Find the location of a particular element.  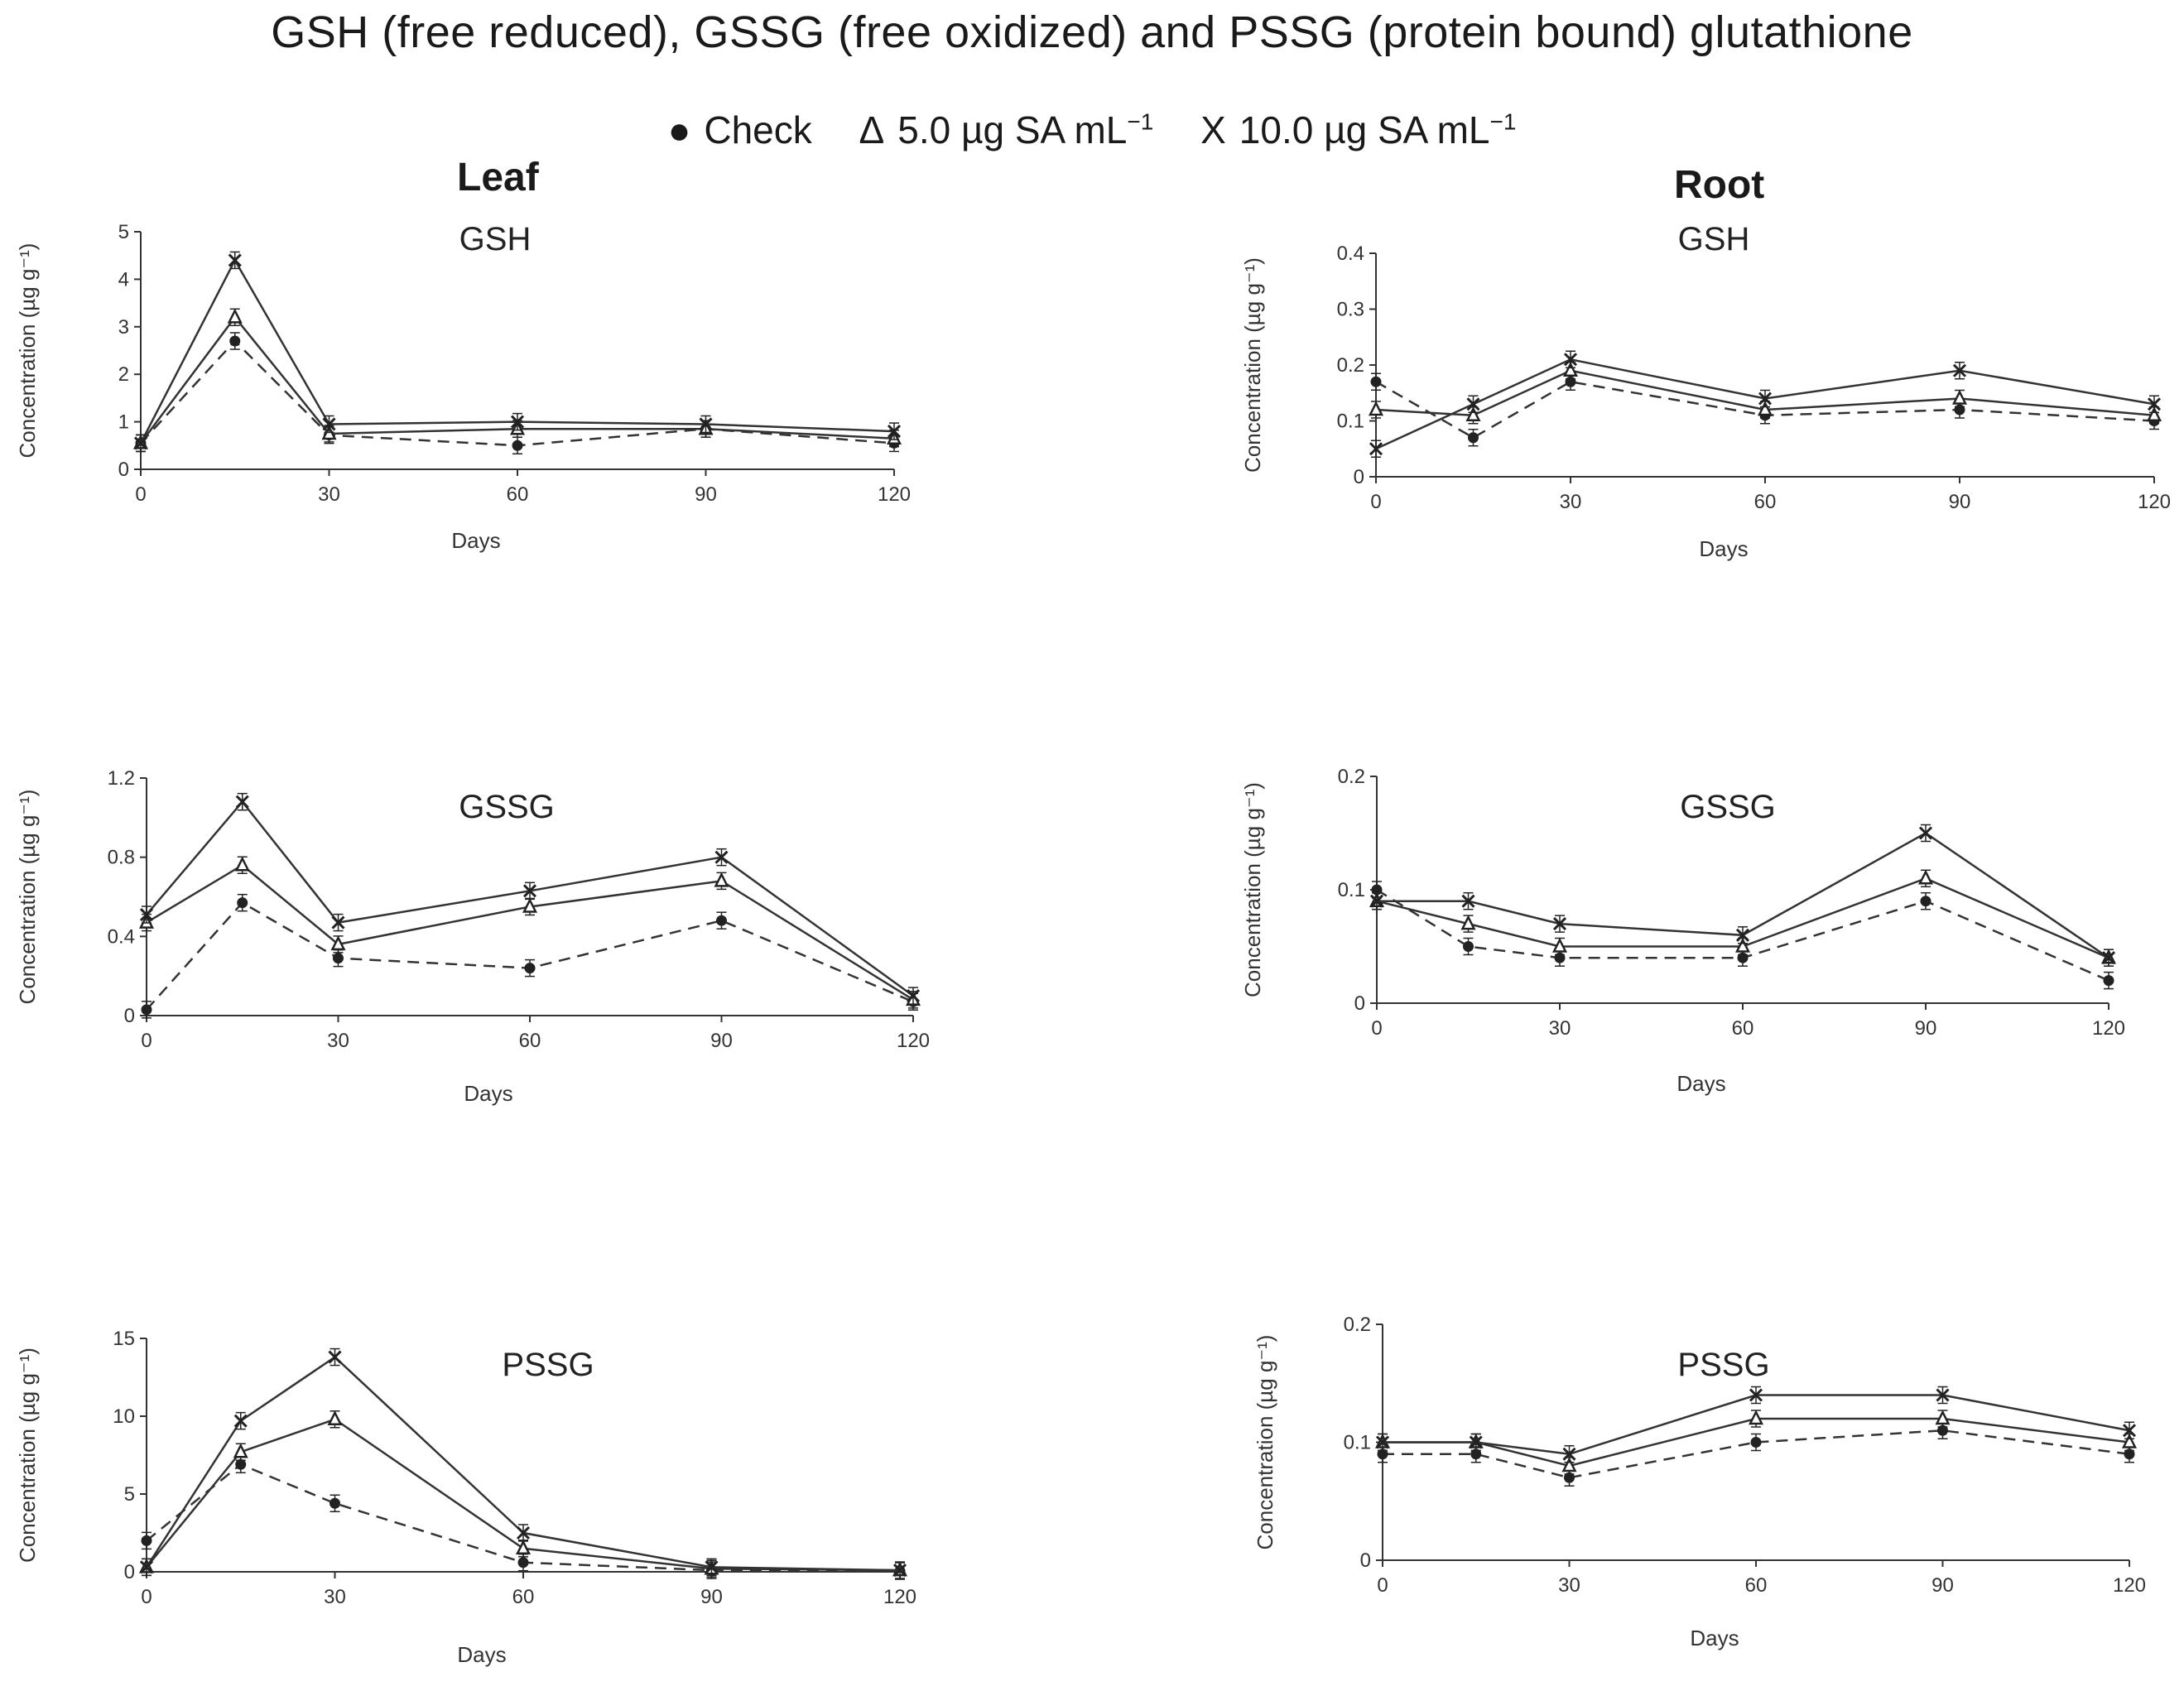

y-tick-label: 3 is located at coordinates (123, 327).